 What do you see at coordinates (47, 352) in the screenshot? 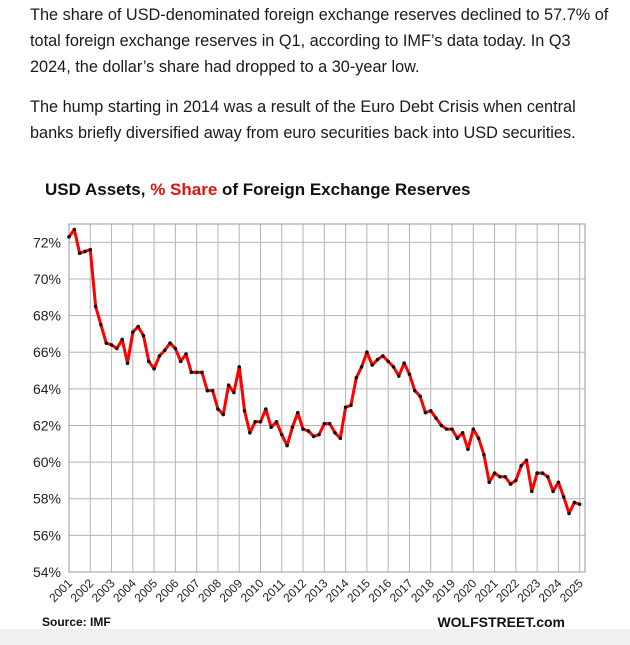
I see `y-tick-label: 66%` at bounding box center [47, 352].